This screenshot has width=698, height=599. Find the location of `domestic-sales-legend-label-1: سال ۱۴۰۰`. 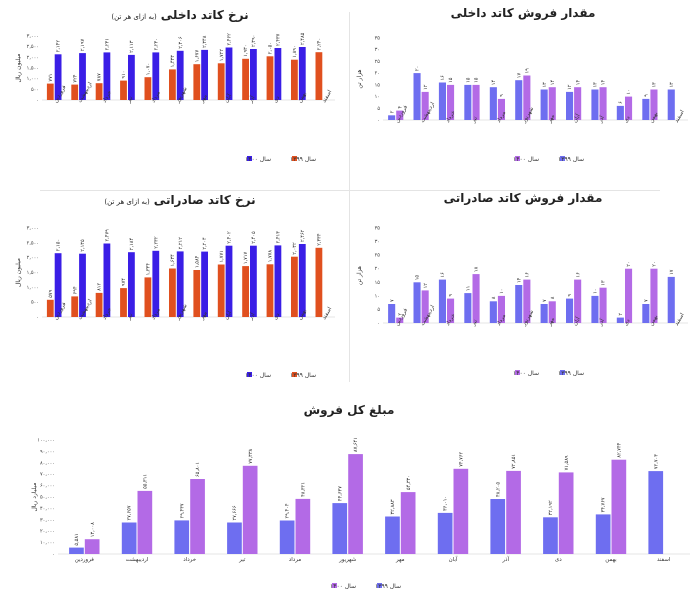

domestic-sales-legend-label-1: سال ۱۴۰۰ is located at coordinates (526, 159).